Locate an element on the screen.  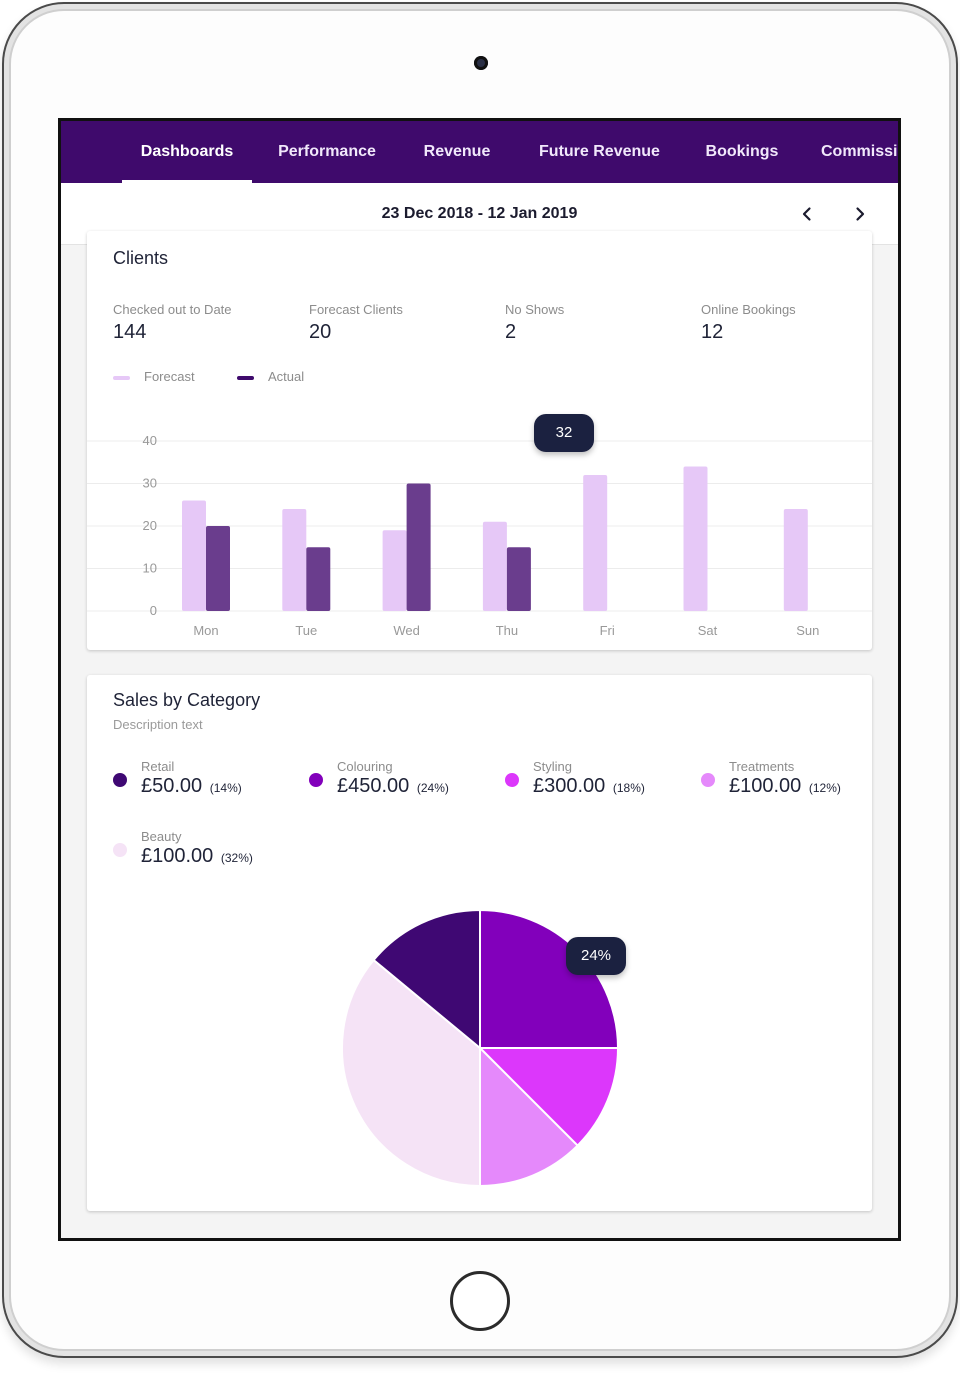
y-tick-label: 30 is located at coordinates (150, 483).